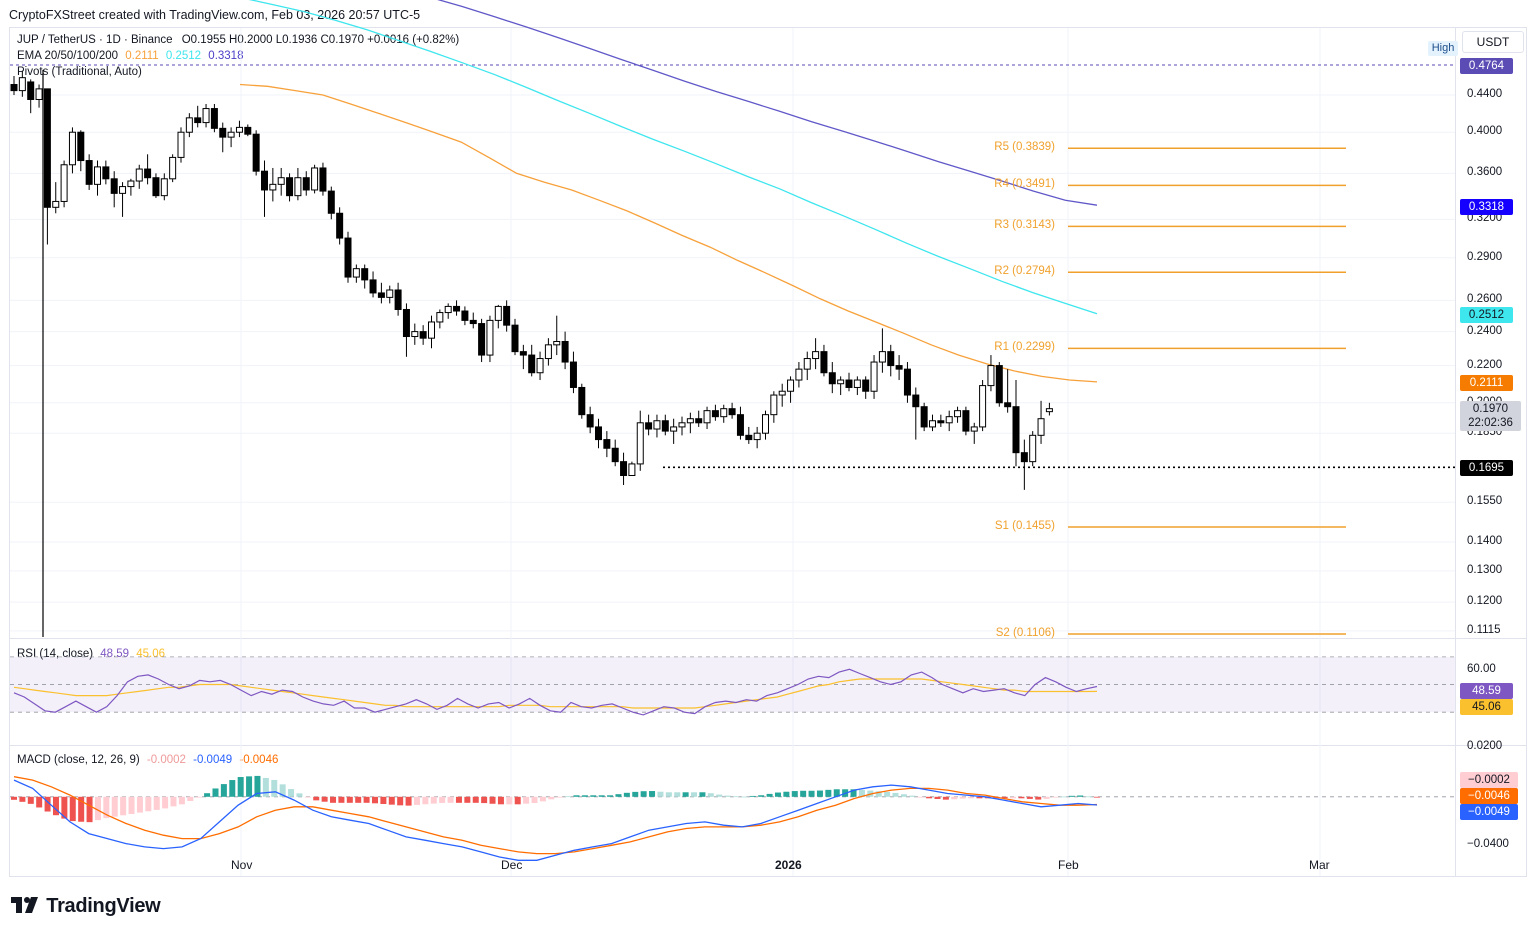  What do you see at coordinates (1486, 383) in the screenshot?
I see `ema20-tag: 0.2111` at bounding box center [1486, 383].